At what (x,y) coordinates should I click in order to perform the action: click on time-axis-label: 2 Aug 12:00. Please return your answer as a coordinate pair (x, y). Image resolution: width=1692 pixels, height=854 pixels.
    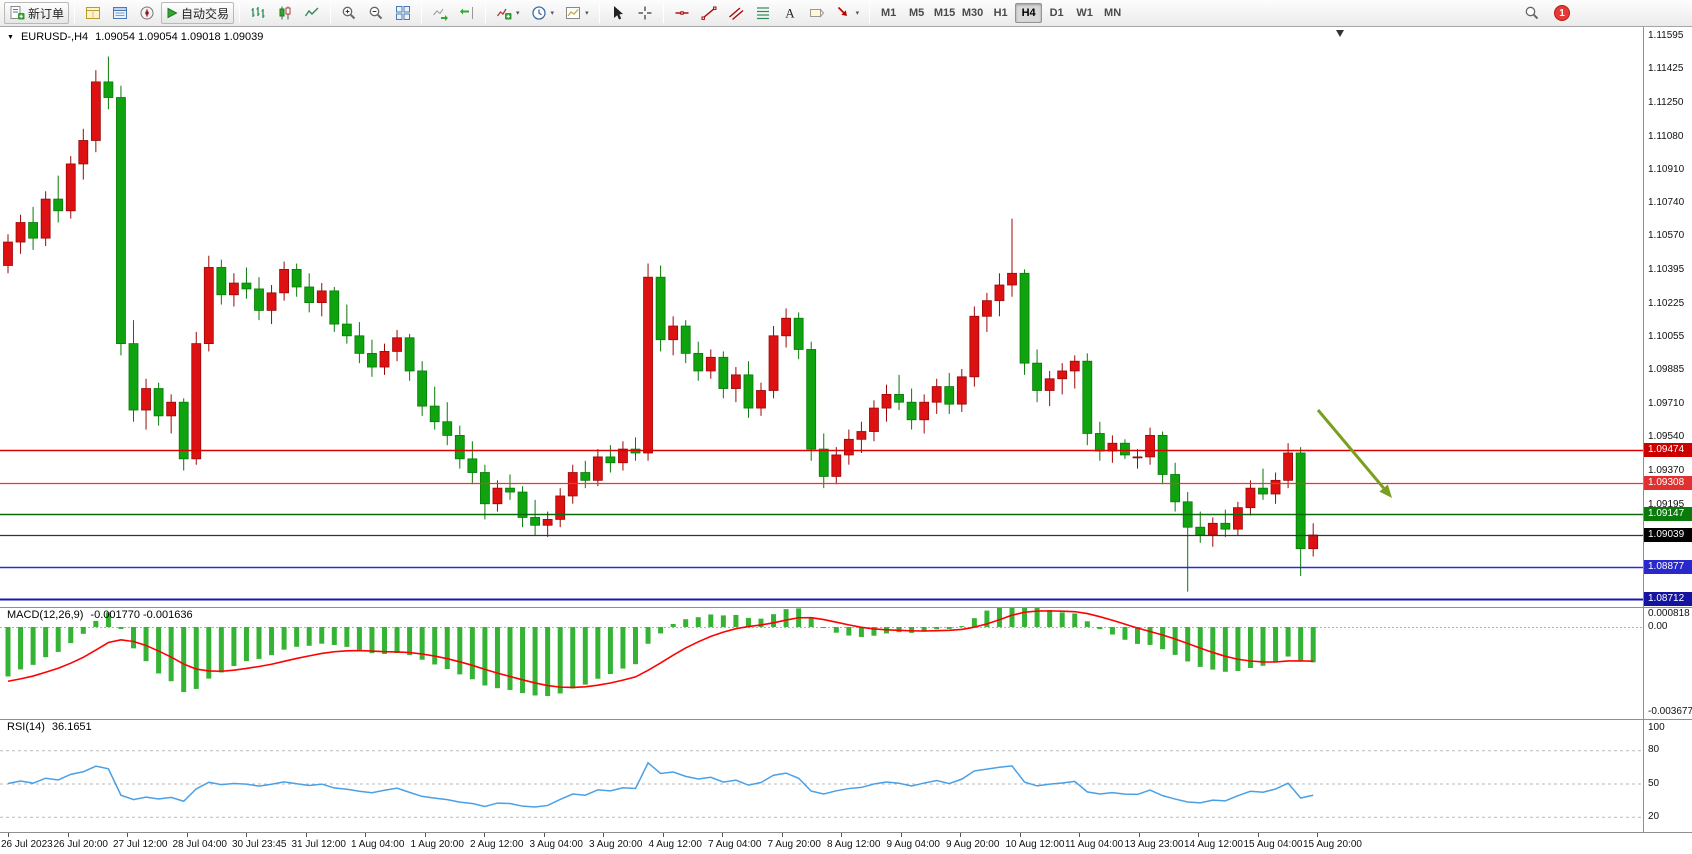
    Looking at the image, I should click on (497, 844).